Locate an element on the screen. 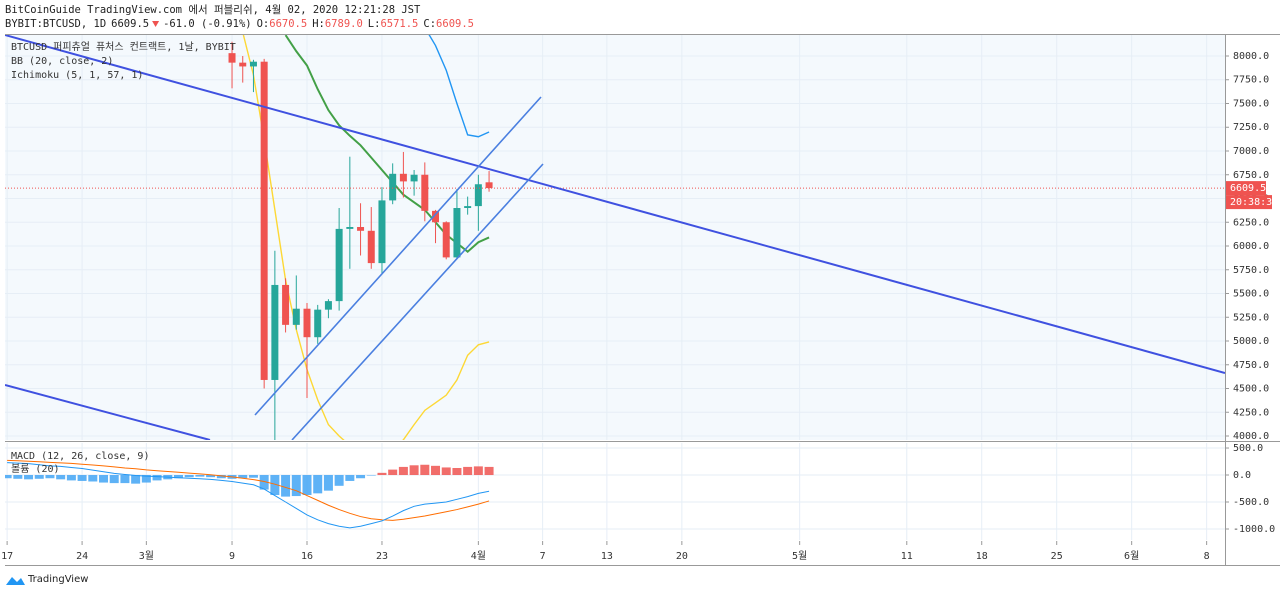 This screenshot has height=594, width=1280. legend: BB (20, close, 2) is located at coordinates (62, 61).